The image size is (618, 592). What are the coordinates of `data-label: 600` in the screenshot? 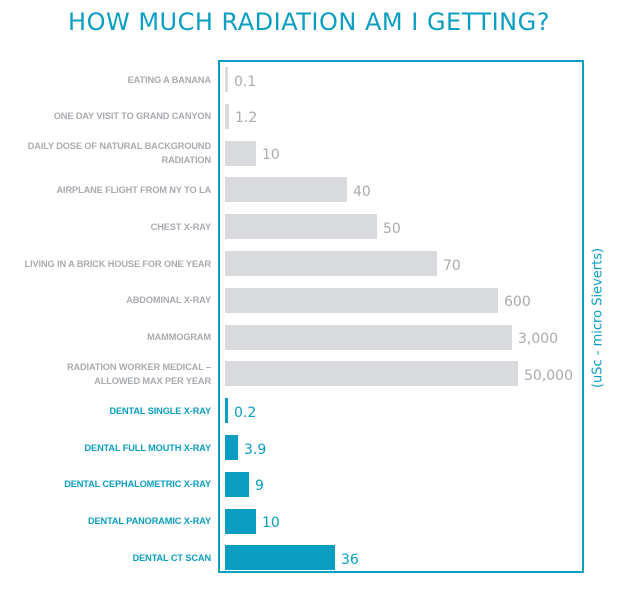 It's located at (517, 302).